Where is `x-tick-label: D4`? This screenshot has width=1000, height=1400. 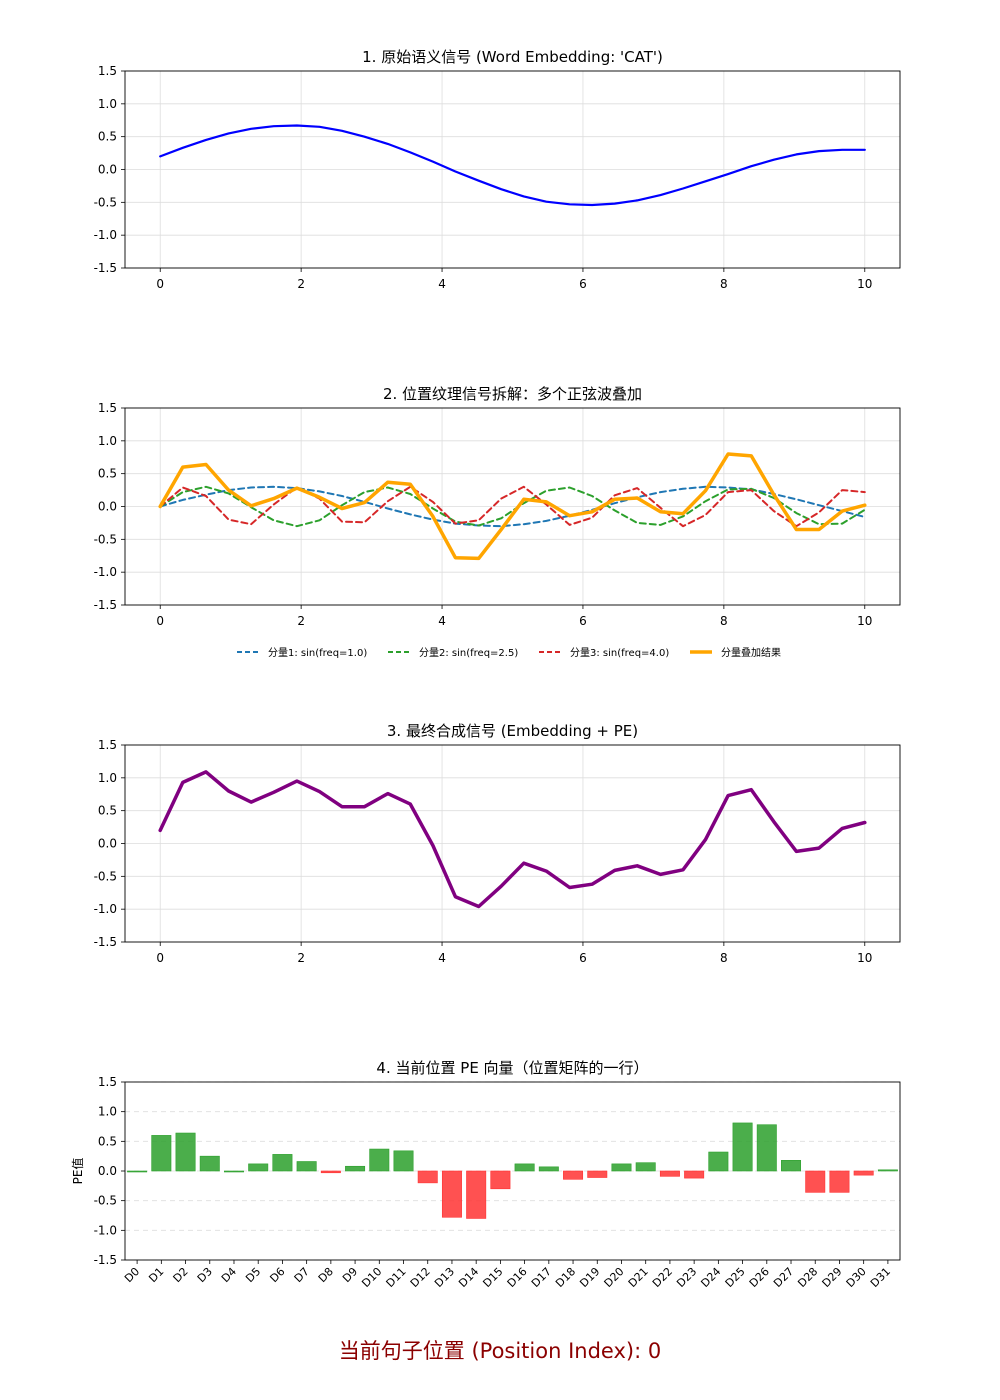 x-tick-label: D4 is located at coordinates (229, 1275).